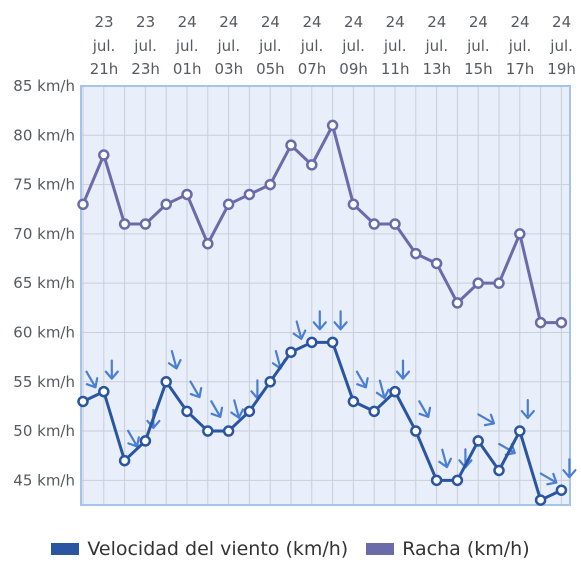 This screenshot has width=581, height=570. Describe the element at coordinates (353, 69) in the screenshot. I see `x-tick-label-hour: 09h` at that location.